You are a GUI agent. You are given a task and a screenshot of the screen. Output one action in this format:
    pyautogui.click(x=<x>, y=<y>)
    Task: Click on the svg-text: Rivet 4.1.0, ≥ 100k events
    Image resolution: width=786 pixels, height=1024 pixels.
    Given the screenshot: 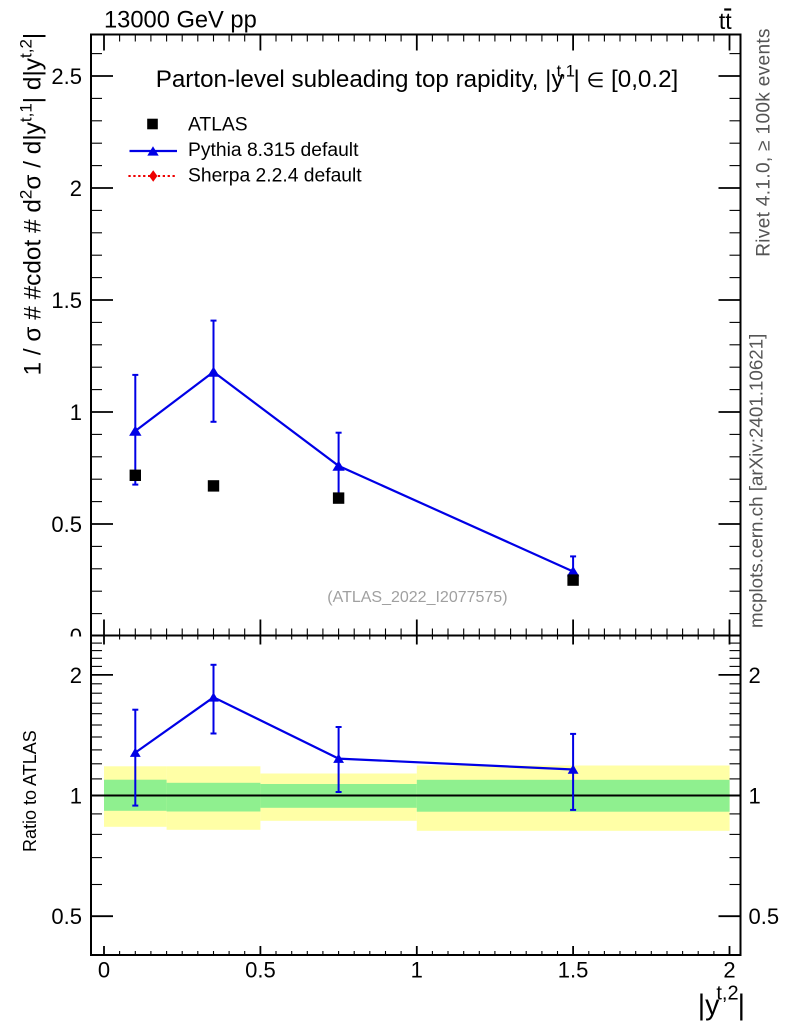 What is the action you would take?
    pyautogui.click(x=764, y=142)
    